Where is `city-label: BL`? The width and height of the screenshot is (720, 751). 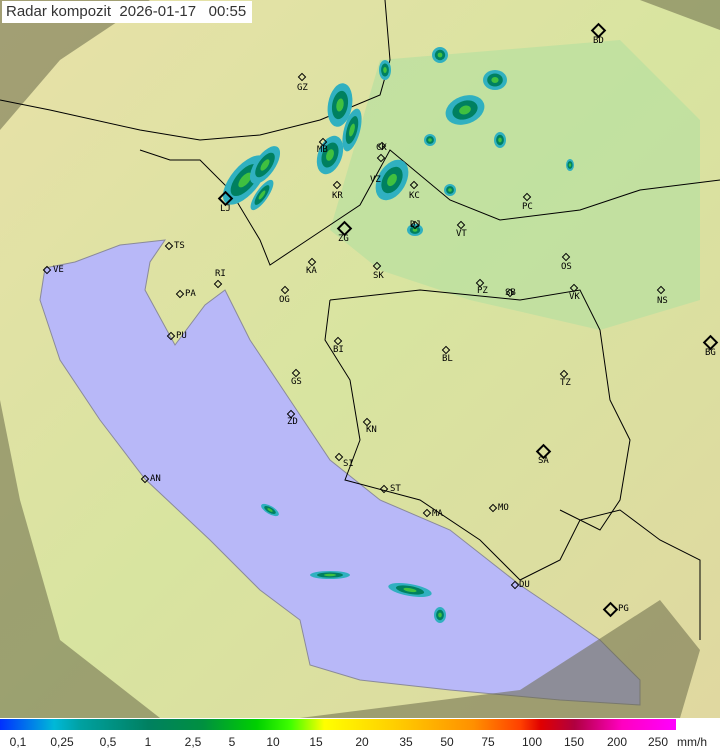
city-label: BL is located at coordinates (447, 359).